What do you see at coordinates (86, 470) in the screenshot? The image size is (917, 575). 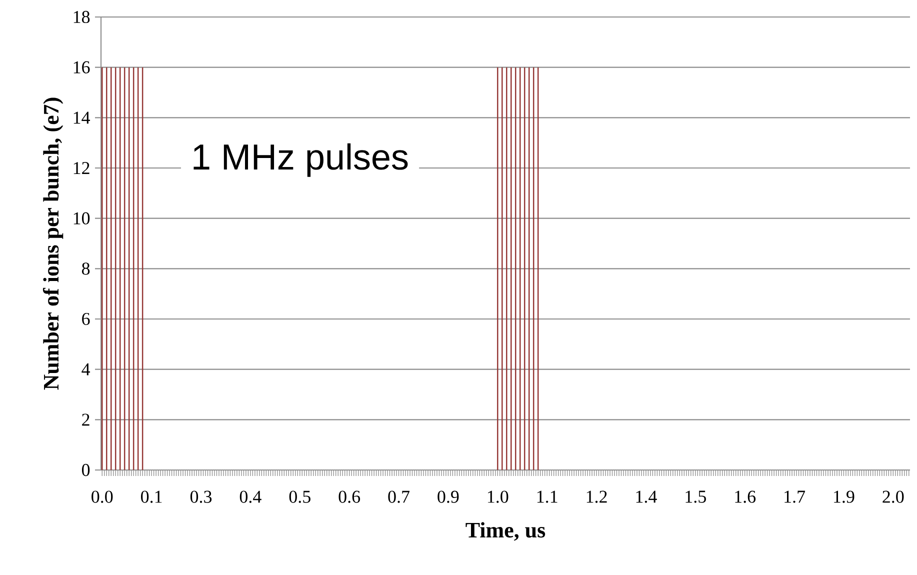 I see `y-tick-label: 0` at bounding box center [86, 470].